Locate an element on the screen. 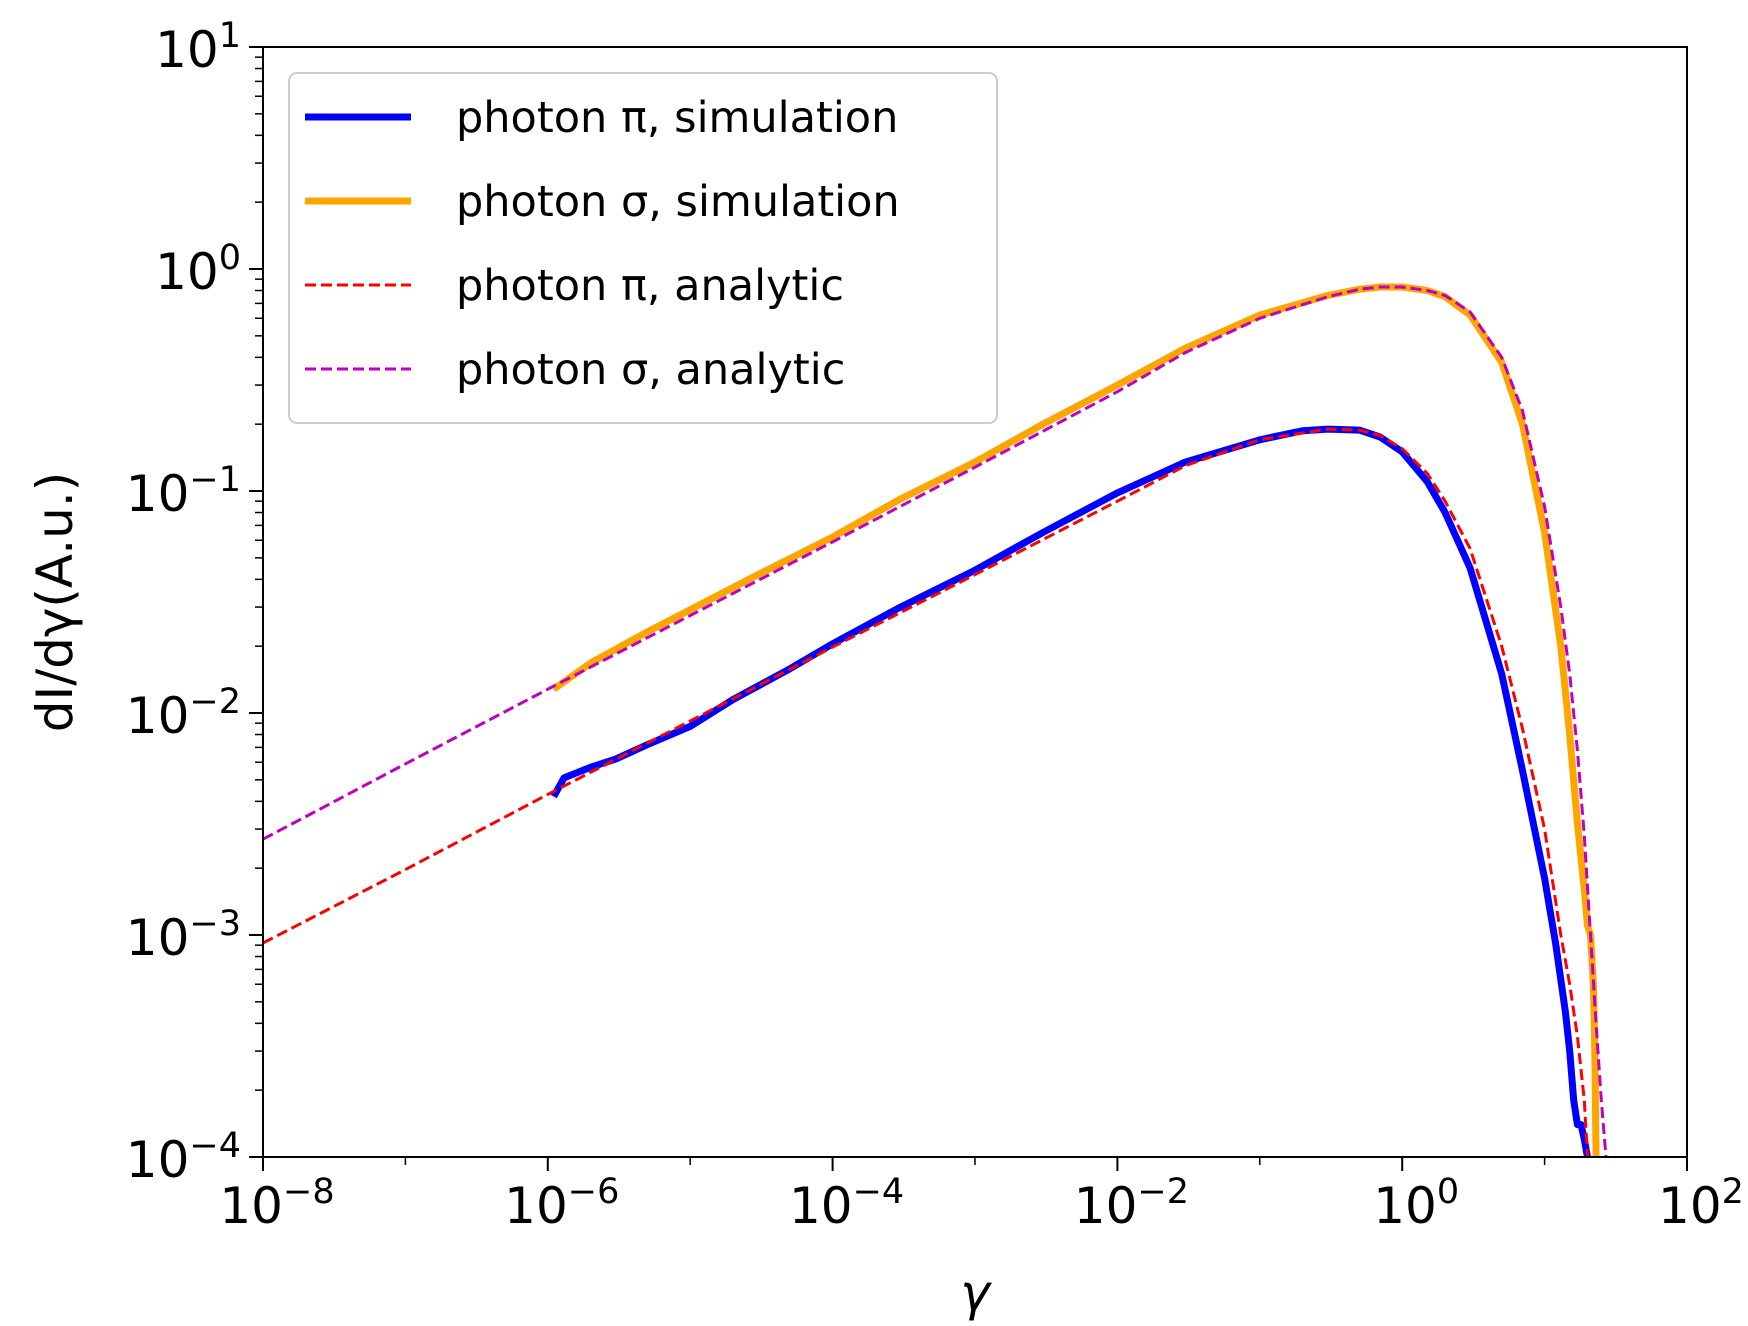  legend-box is located at coordinates (643, 248).